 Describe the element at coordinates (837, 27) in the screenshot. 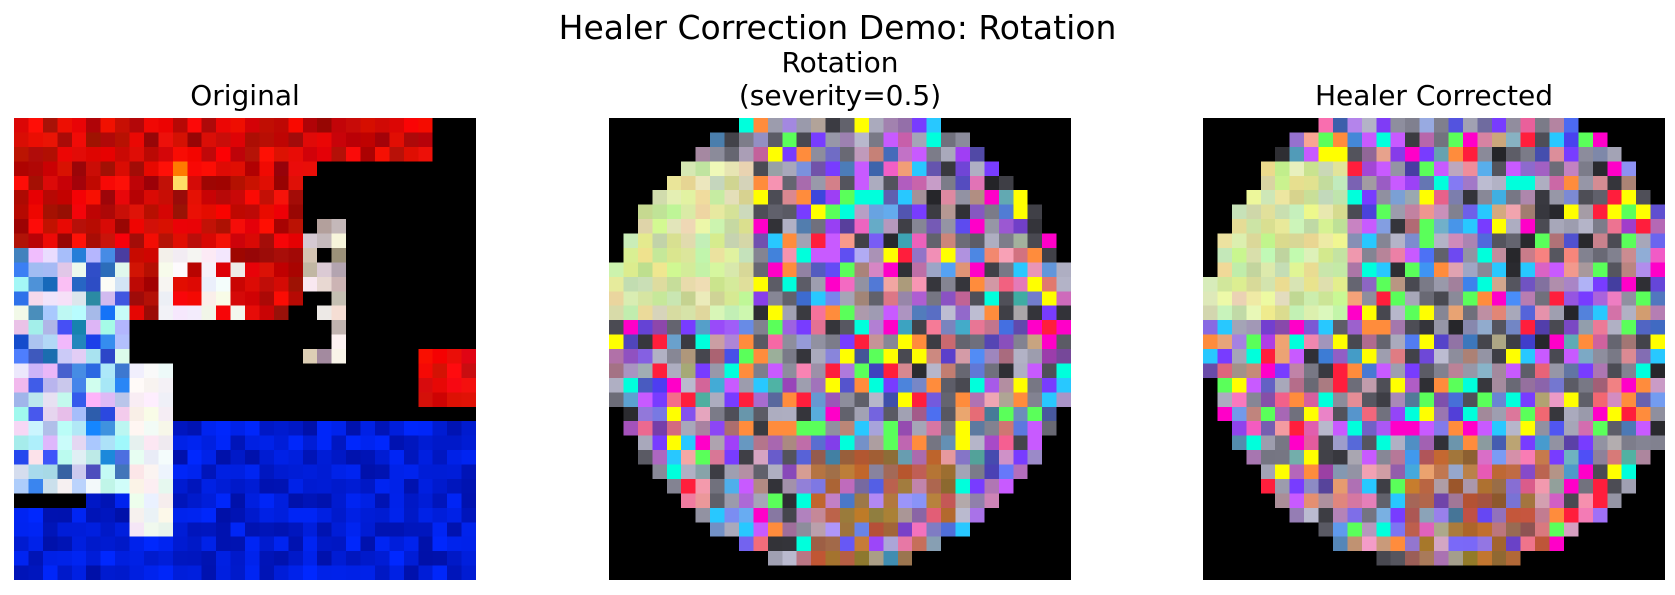

I see `figure-title: Healer Correction Demo: Rotation` at that location.